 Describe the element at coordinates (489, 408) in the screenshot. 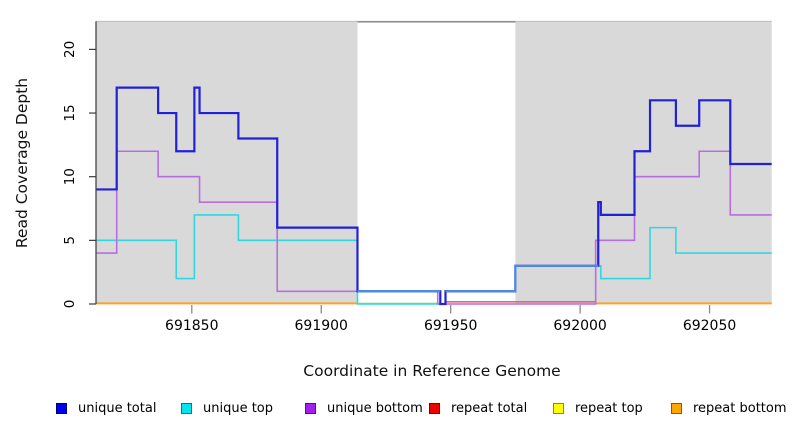

I see `legend-label: repeat total` at that location.